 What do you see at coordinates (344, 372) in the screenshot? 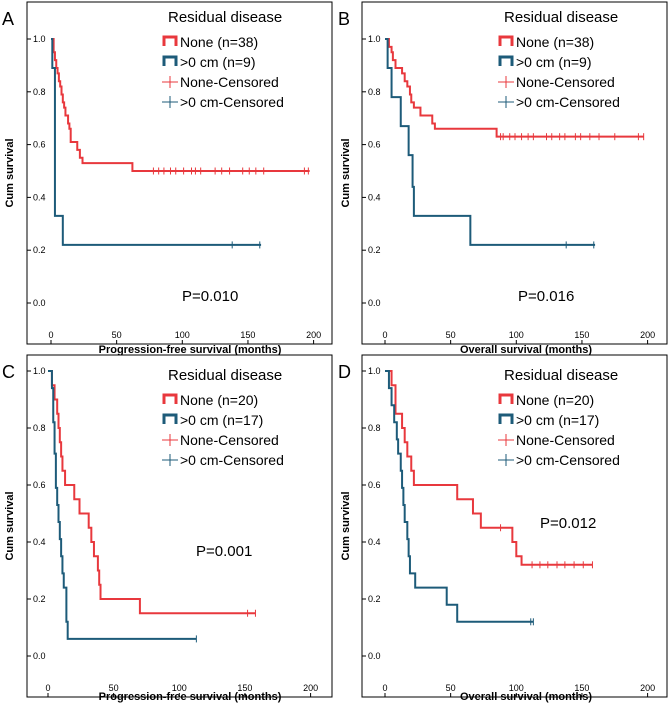
I see `panel-letter: D` at bounding box center [344, 372].